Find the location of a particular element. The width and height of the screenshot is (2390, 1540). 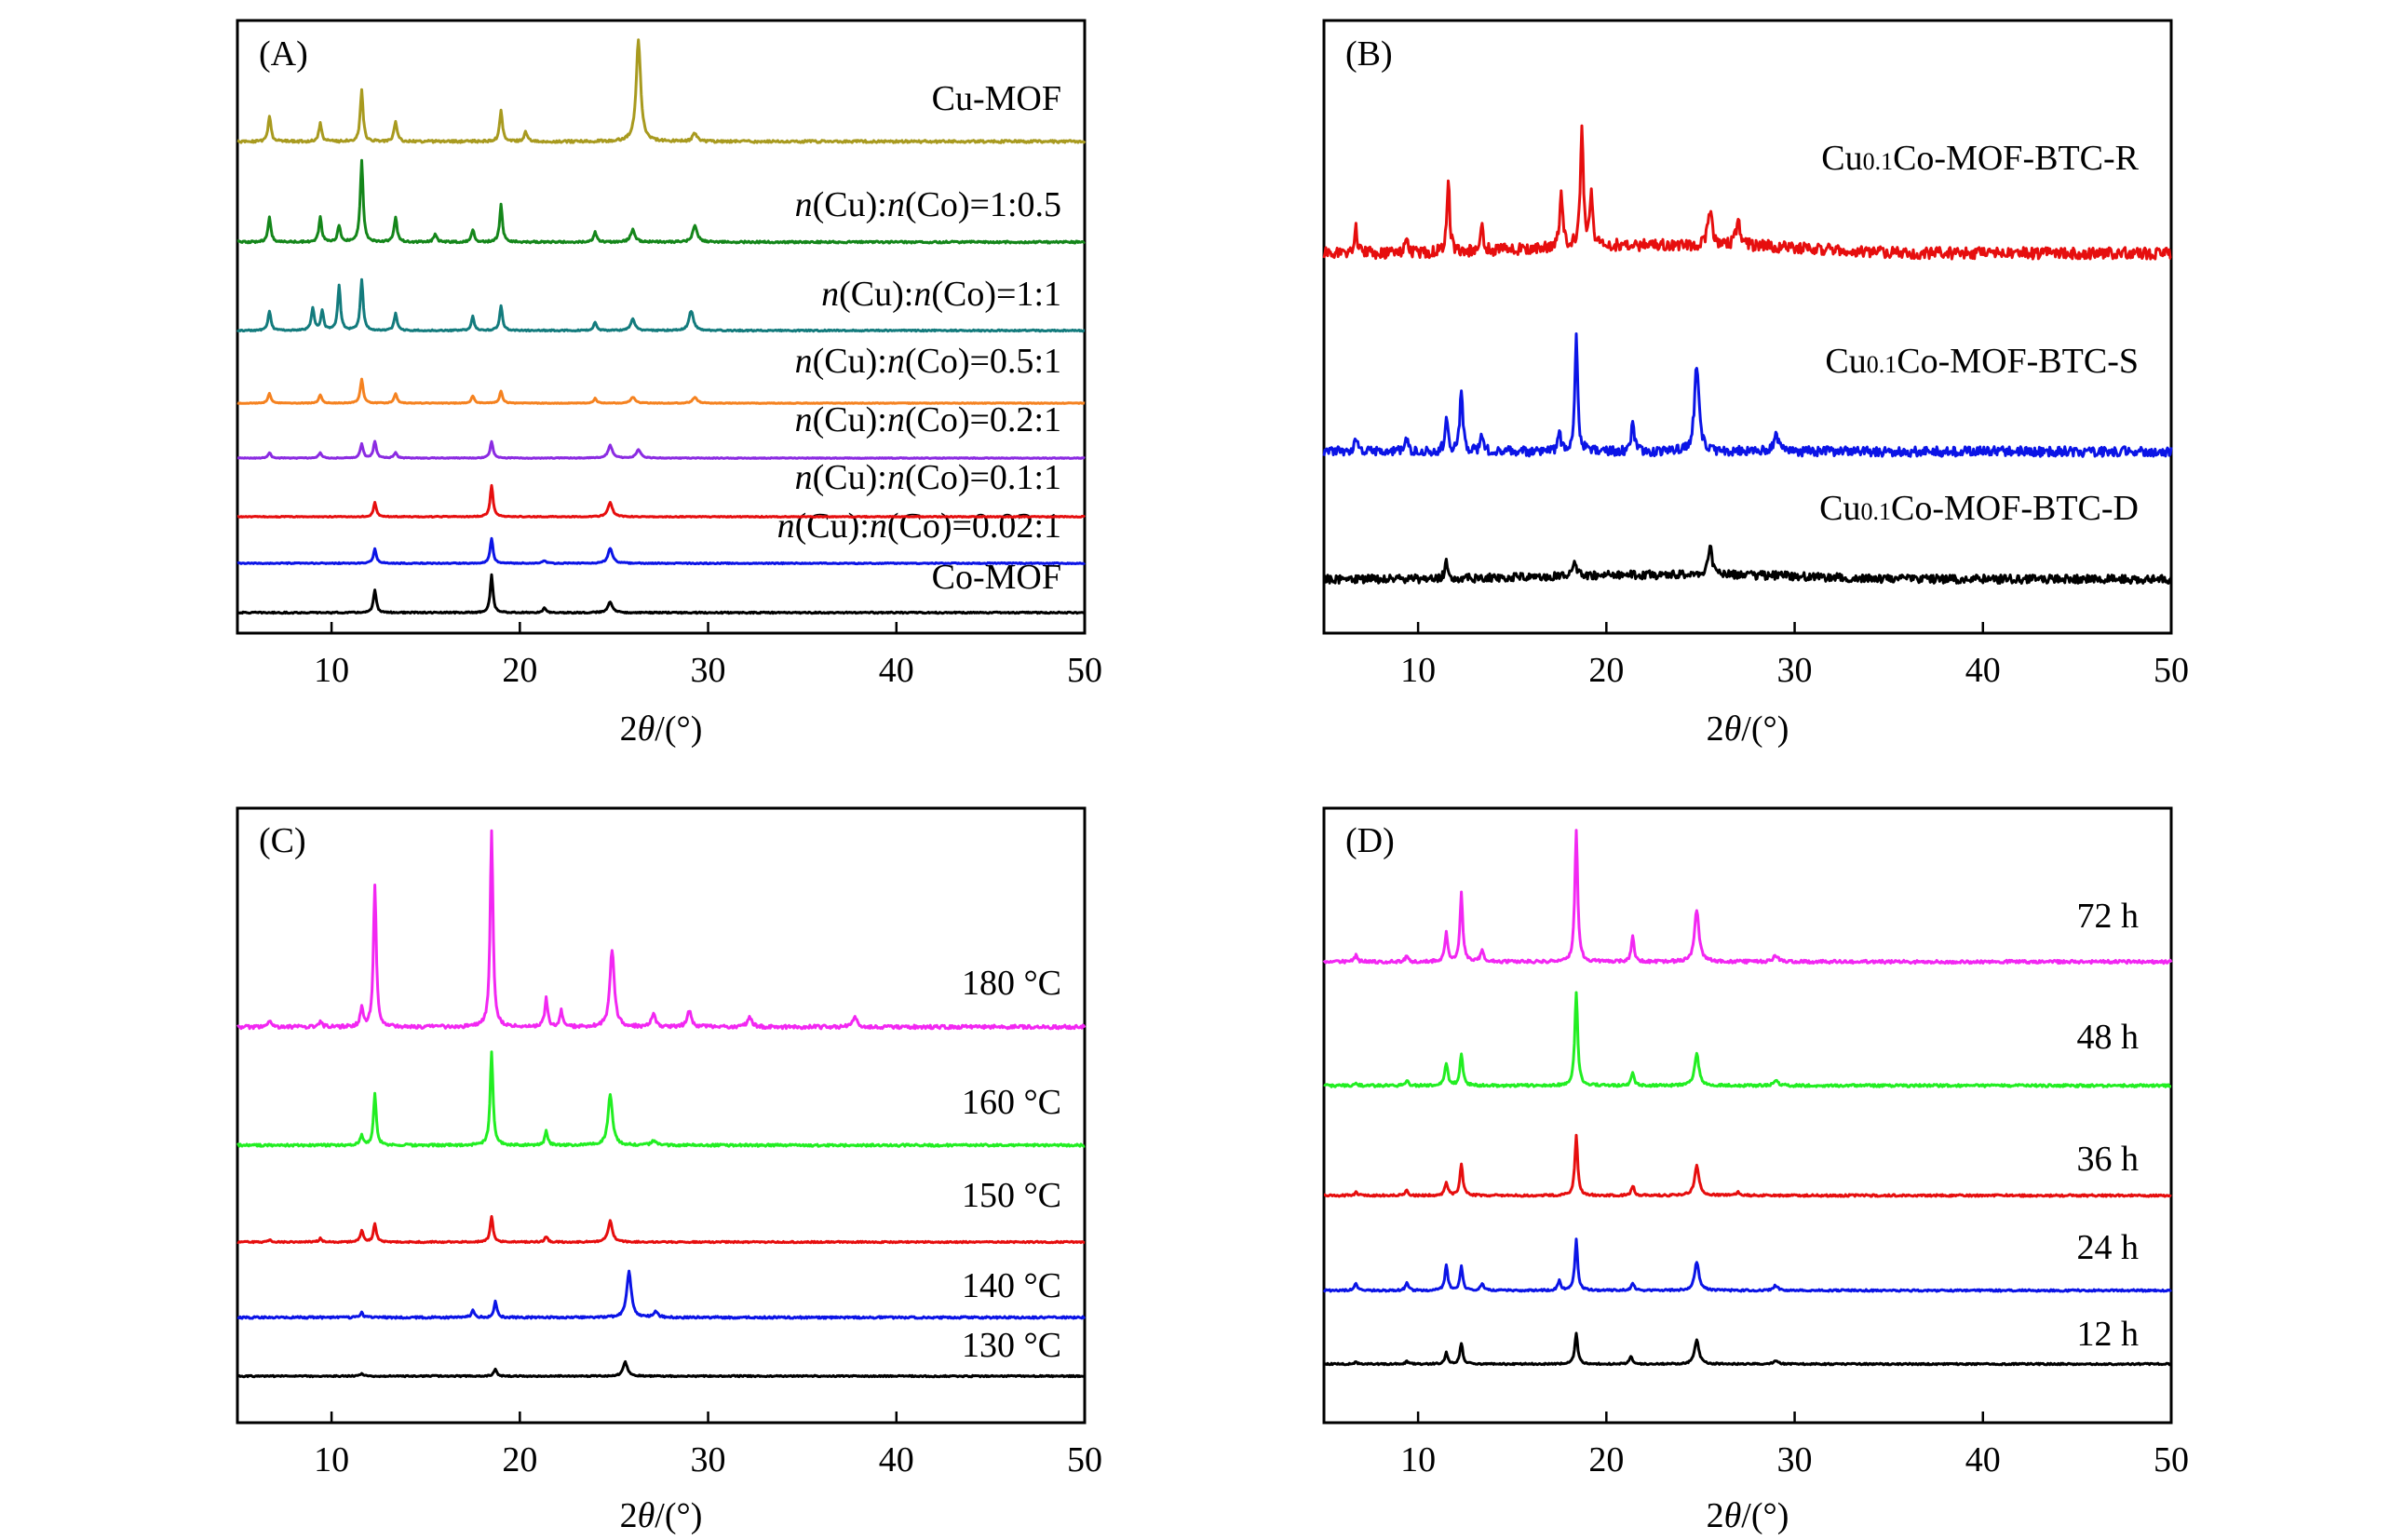

panel-d-series: 12 h 24 h 36 h 48 h 72 h is located at coordinates (1747, 1098).